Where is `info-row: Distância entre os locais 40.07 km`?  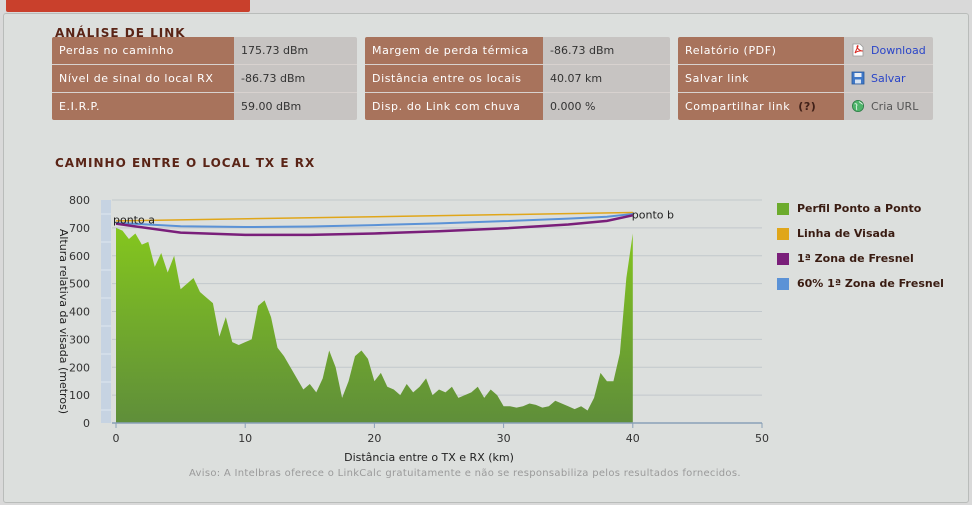 info-row: Distância entre os locais 40.07 km is located at coordinates (517, 78).